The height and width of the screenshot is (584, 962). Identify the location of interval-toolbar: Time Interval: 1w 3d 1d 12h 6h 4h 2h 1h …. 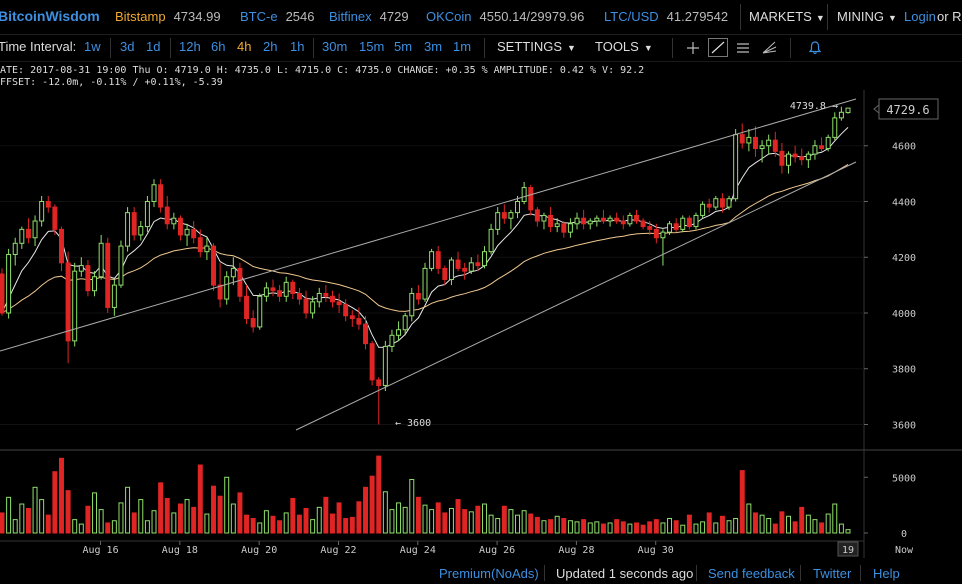
(481, 48).